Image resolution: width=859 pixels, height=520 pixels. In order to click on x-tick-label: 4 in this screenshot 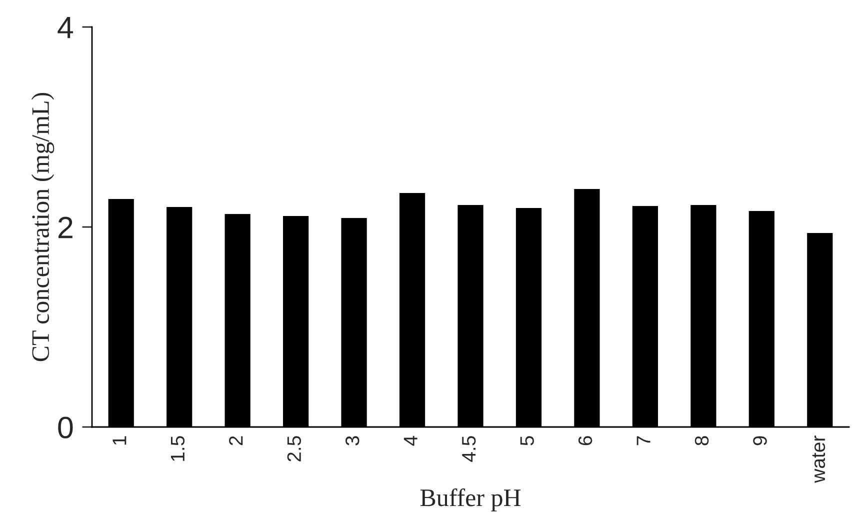, I will do `click(411, 441)`.